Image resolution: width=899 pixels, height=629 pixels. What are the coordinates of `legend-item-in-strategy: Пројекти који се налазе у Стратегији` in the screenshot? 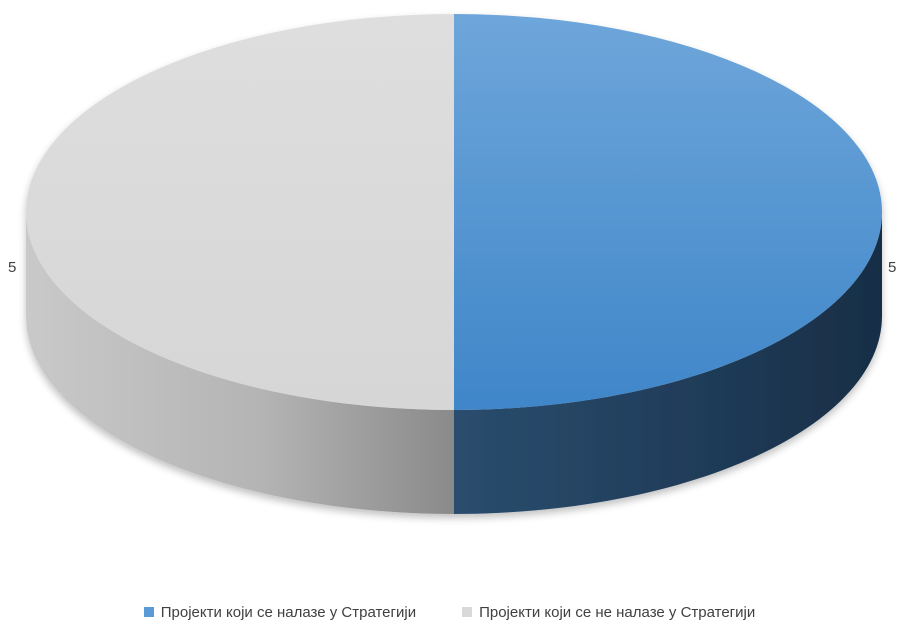 It's located at (280, 612).